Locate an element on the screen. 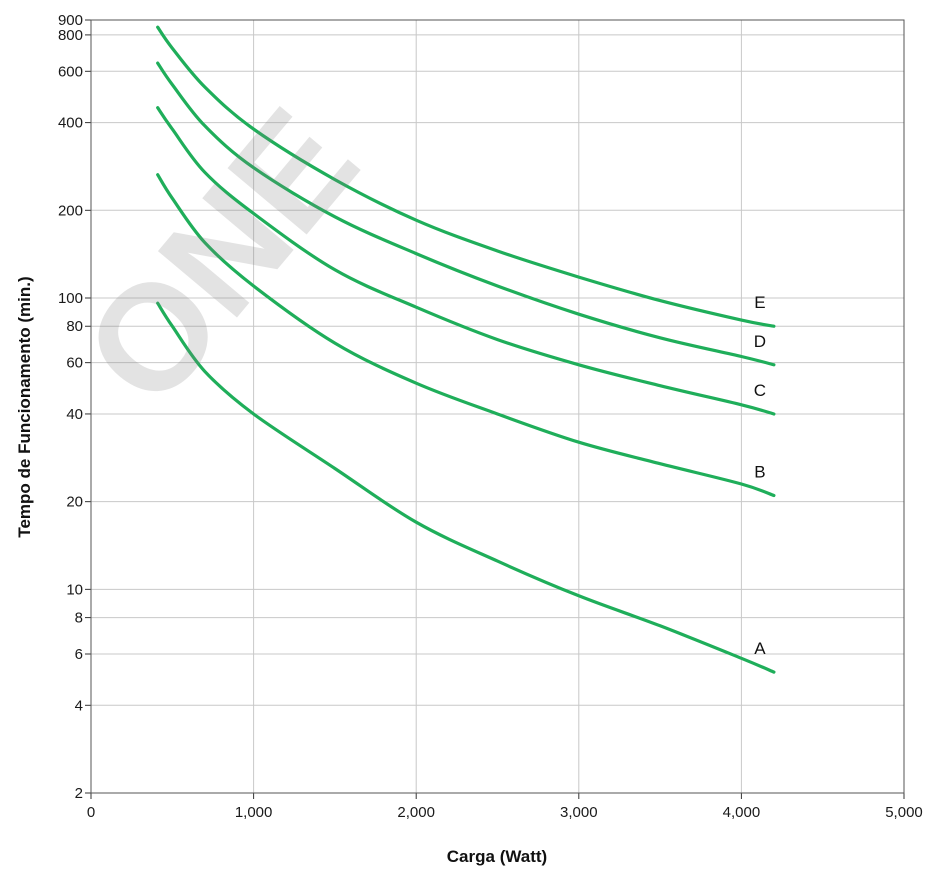 The height and width of the screenshot is (869, 938). y-tick-label: 40 is located at coordinates (74, 414).